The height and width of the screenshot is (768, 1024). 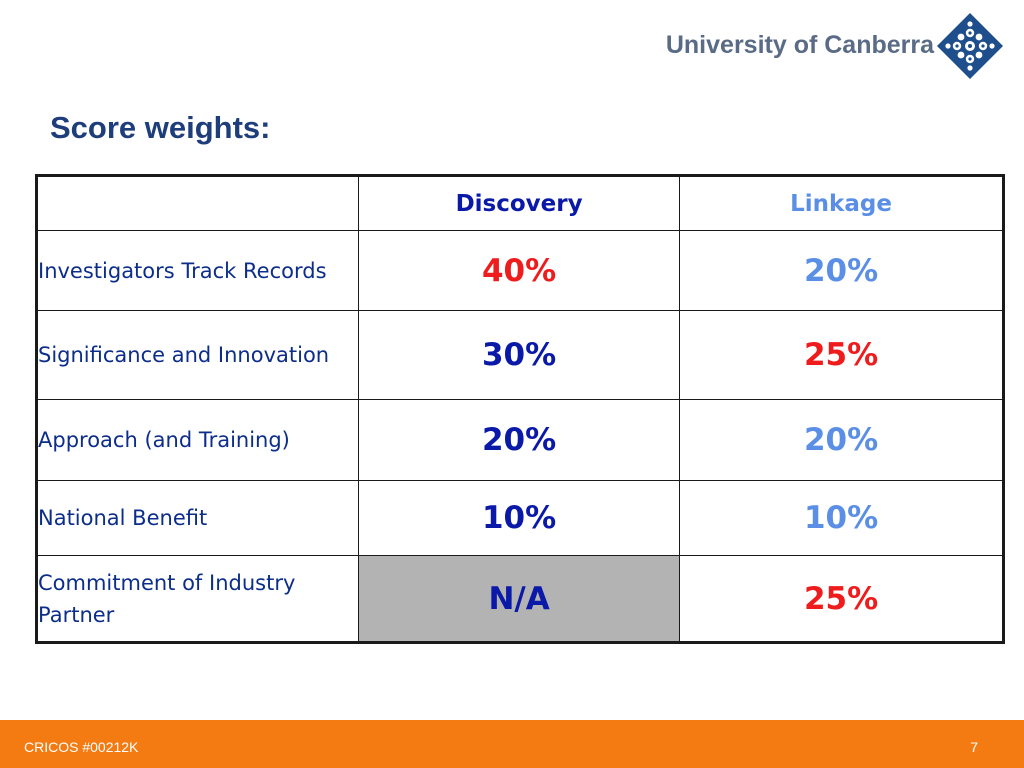 I want to click on discovery-value: 30%, so click(x=519, y=355).